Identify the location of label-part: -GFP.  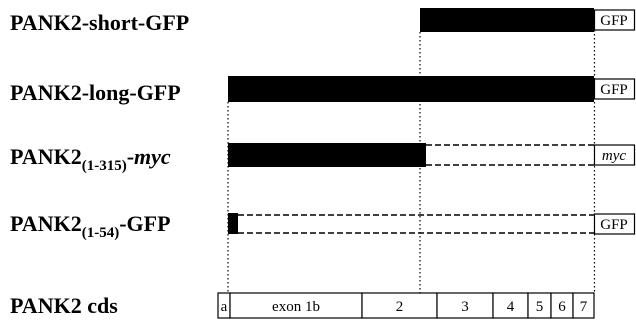
(144, 223).